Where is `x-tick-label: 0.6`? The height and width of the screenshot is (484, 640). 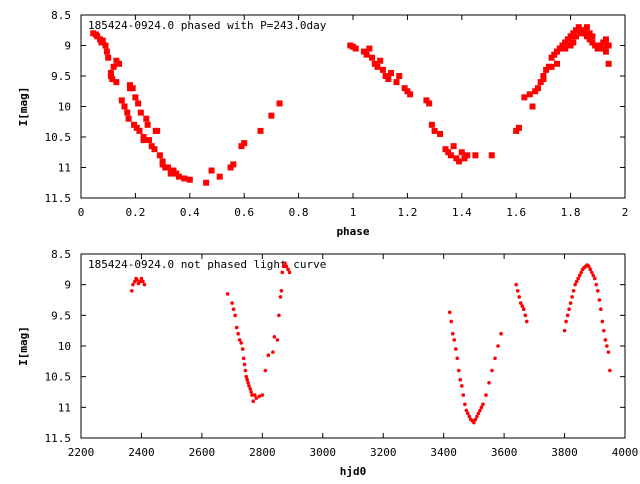
x-tick-label: 0.6 is located at coordinates (244, 212).